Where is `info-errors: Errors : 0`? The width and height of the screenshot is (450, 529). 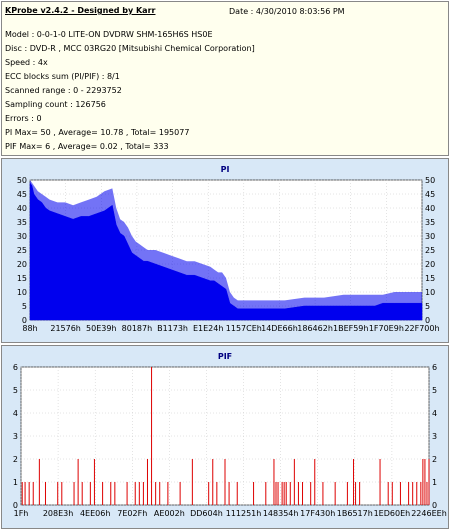 info-errors: Errors : 0 is located at coordinates (23, 118).